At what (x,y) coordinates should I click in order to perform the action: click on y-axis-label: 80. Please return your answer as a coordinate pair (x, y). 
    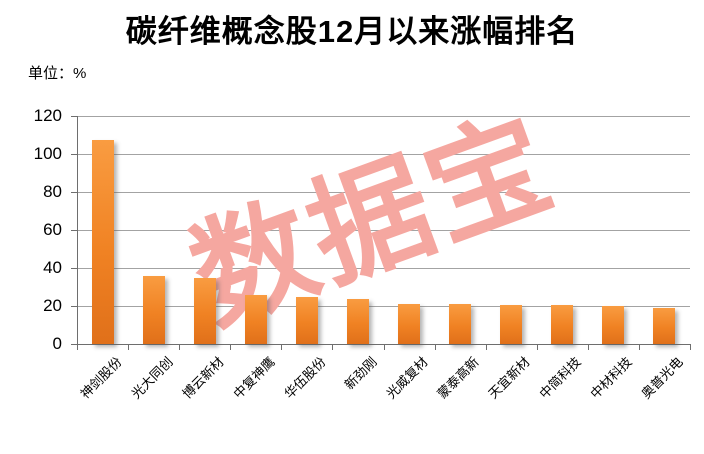
    Looking at the image, I should click on (52, 191).